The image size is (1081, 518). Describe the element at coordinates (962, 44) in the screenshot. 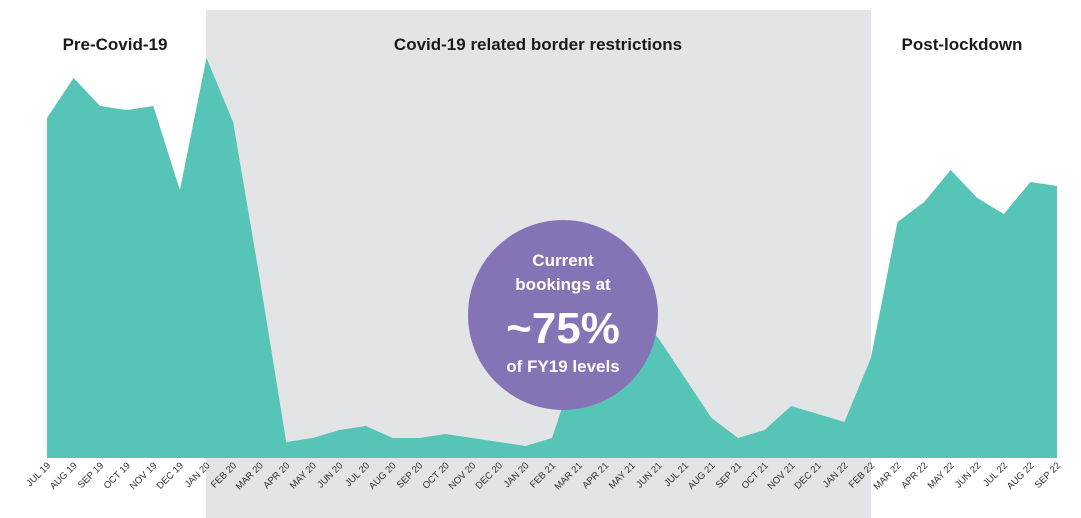

I see `period-label-post-lockdown: Post-lockdown` at that location.